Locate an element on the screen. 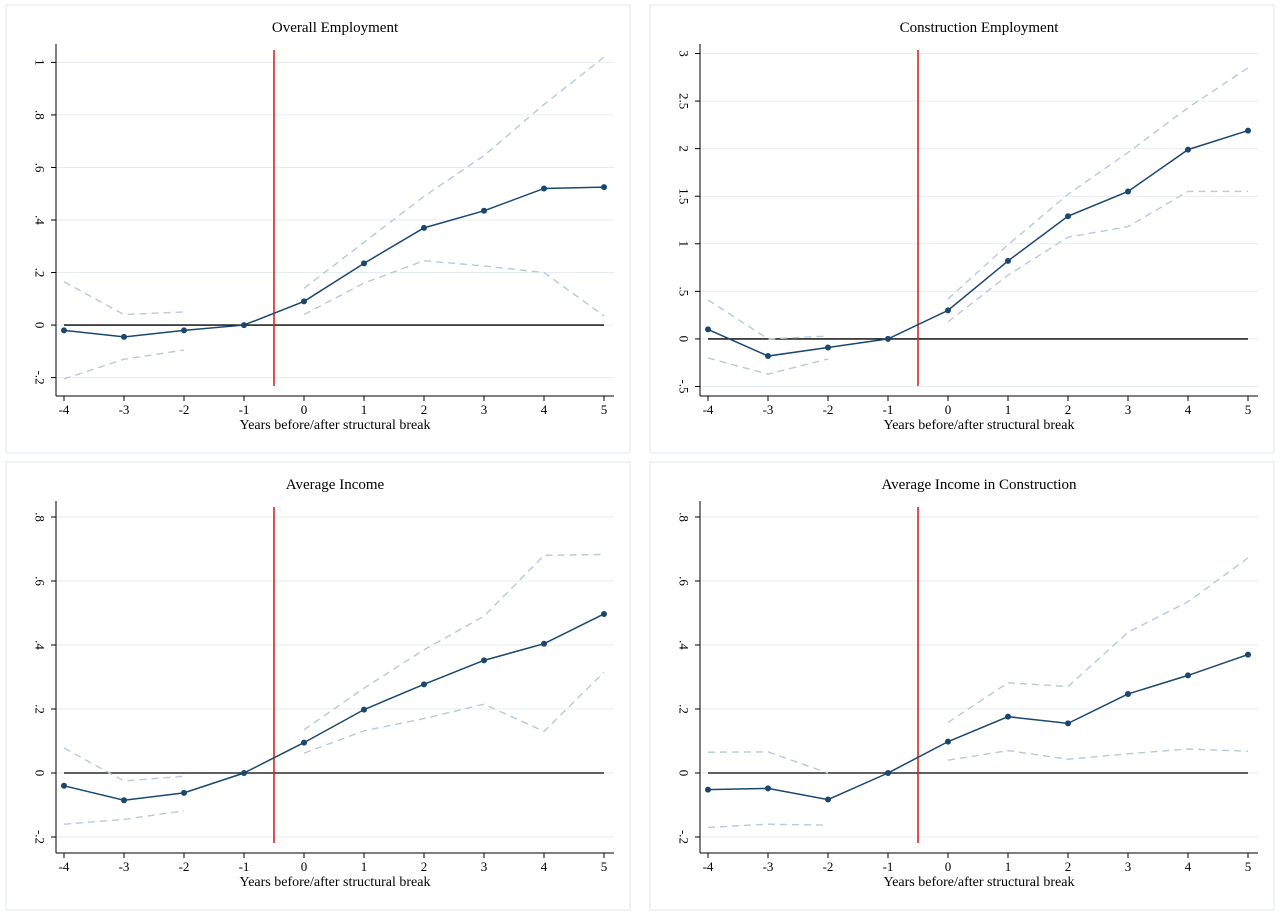 The width and height of the screenshot is (1288, 914). y-tick-label: .5 is located at coordinates (684, 291).